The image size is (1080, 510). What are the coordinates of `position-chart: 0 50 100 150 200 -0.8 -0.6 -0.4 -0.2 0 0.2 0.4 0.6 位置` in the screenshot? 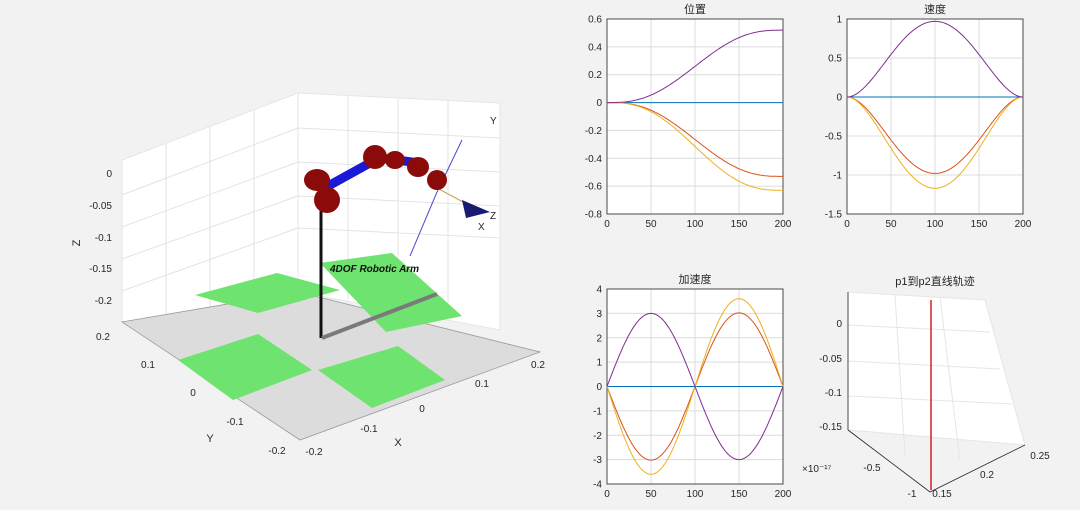 It's located at (688, 116).